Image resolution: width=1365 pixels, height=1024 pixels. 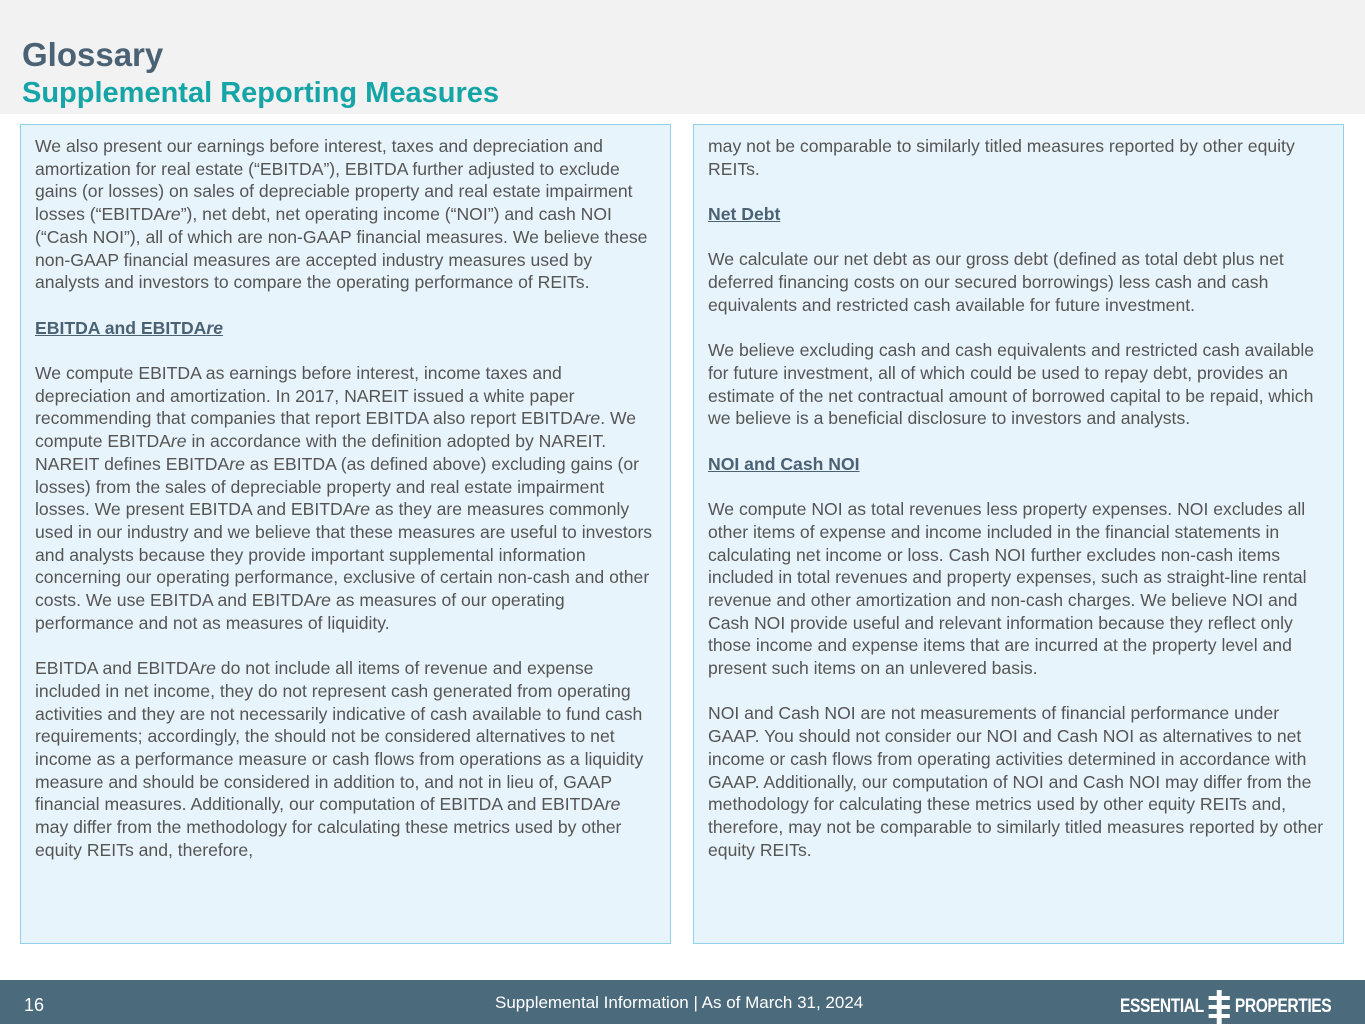 I want to click on page-number: 16, so click(x=34, y=1005).